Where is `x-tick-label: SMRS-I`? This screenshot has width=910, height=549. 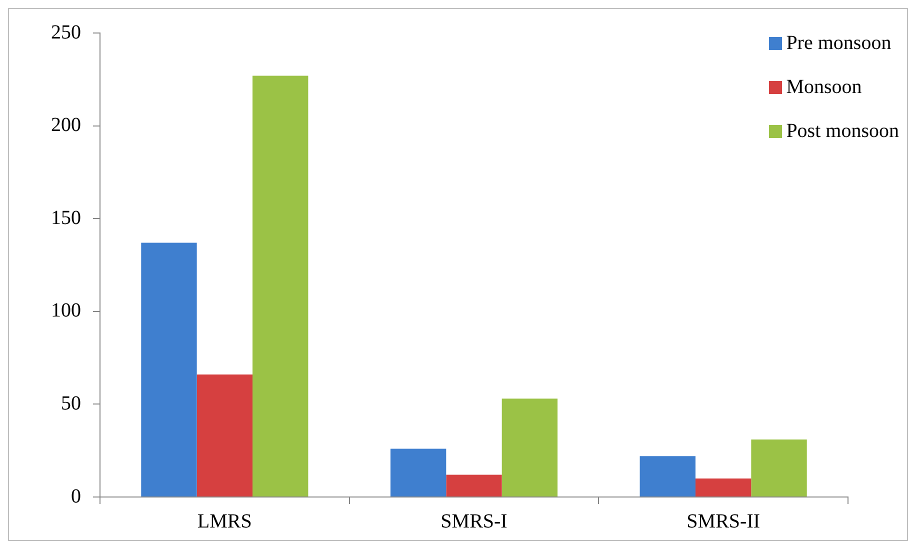
x-tick-label: SMRS-I is located at coordinates (474, 521).